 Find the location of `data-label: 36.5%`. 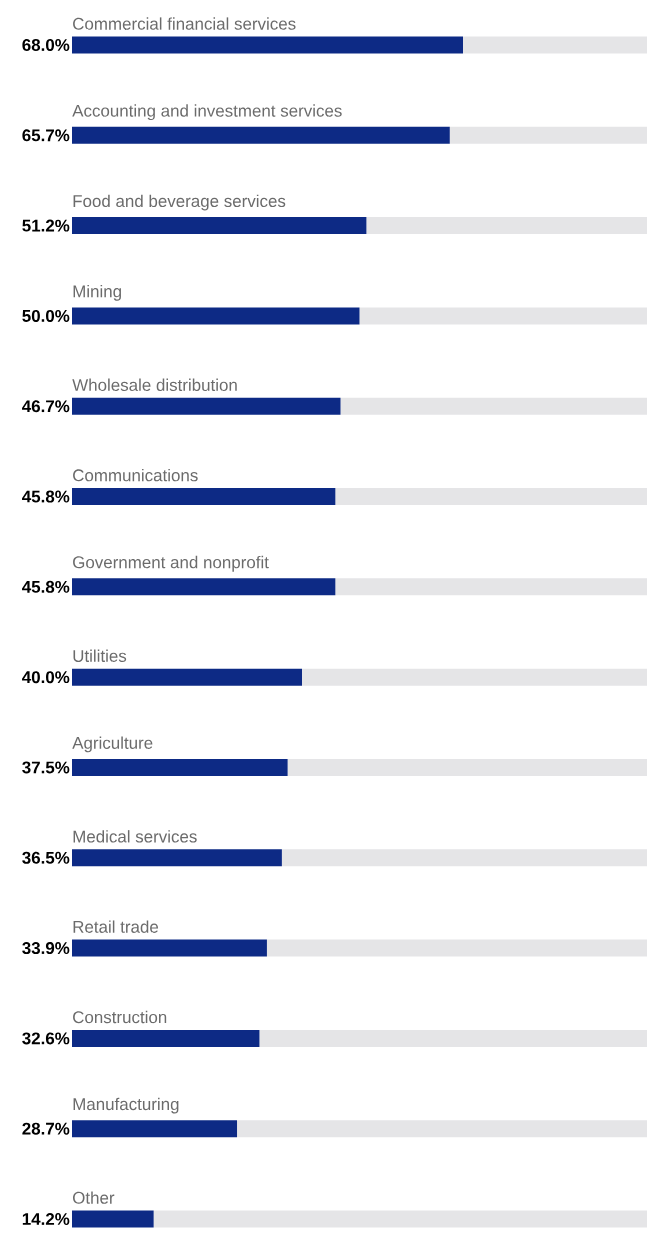

data-label: 36.5% is located at coordinates (46, 857).